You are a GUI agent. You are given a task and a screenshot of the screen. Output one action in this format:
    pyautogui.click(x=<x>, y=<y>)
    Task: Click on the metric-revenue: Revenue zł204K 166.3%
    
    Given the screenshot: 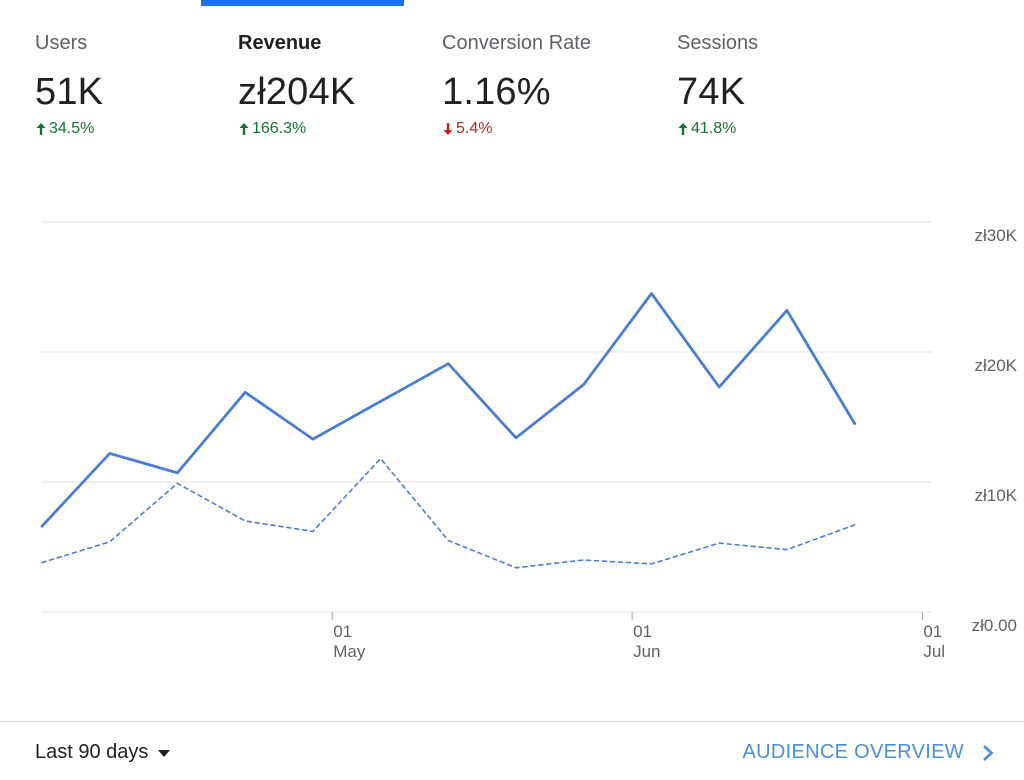 What is the action you would take?
    pyautogui.click(x=296, y=85)
    